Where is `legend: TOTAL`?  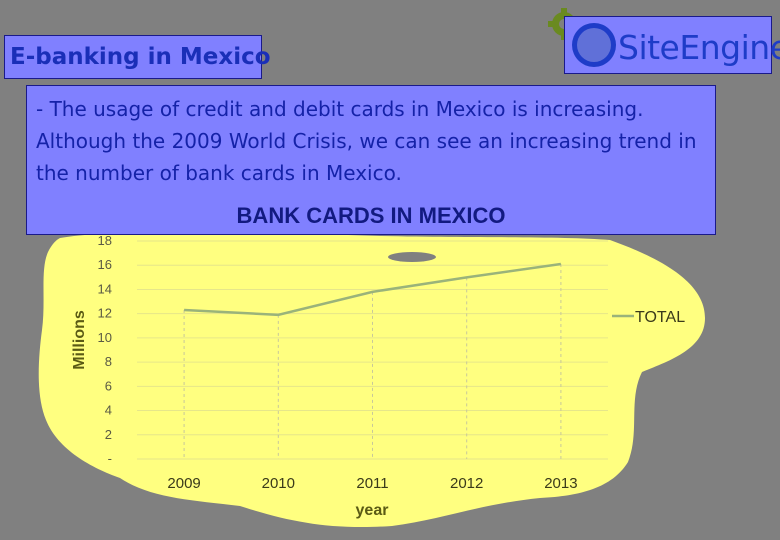 legend: TOTAL is located at coordinates (648, 317).